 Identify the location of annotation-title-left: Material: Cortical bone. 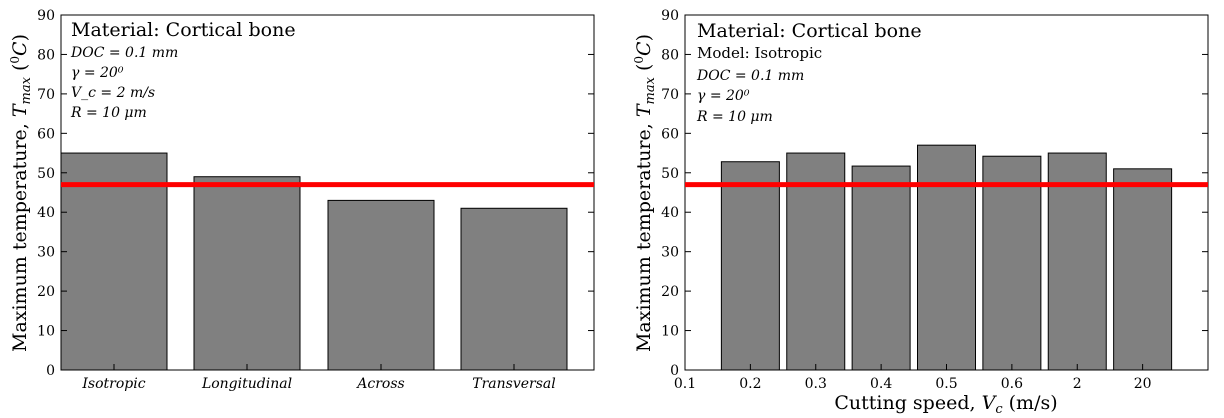
(183, 30).